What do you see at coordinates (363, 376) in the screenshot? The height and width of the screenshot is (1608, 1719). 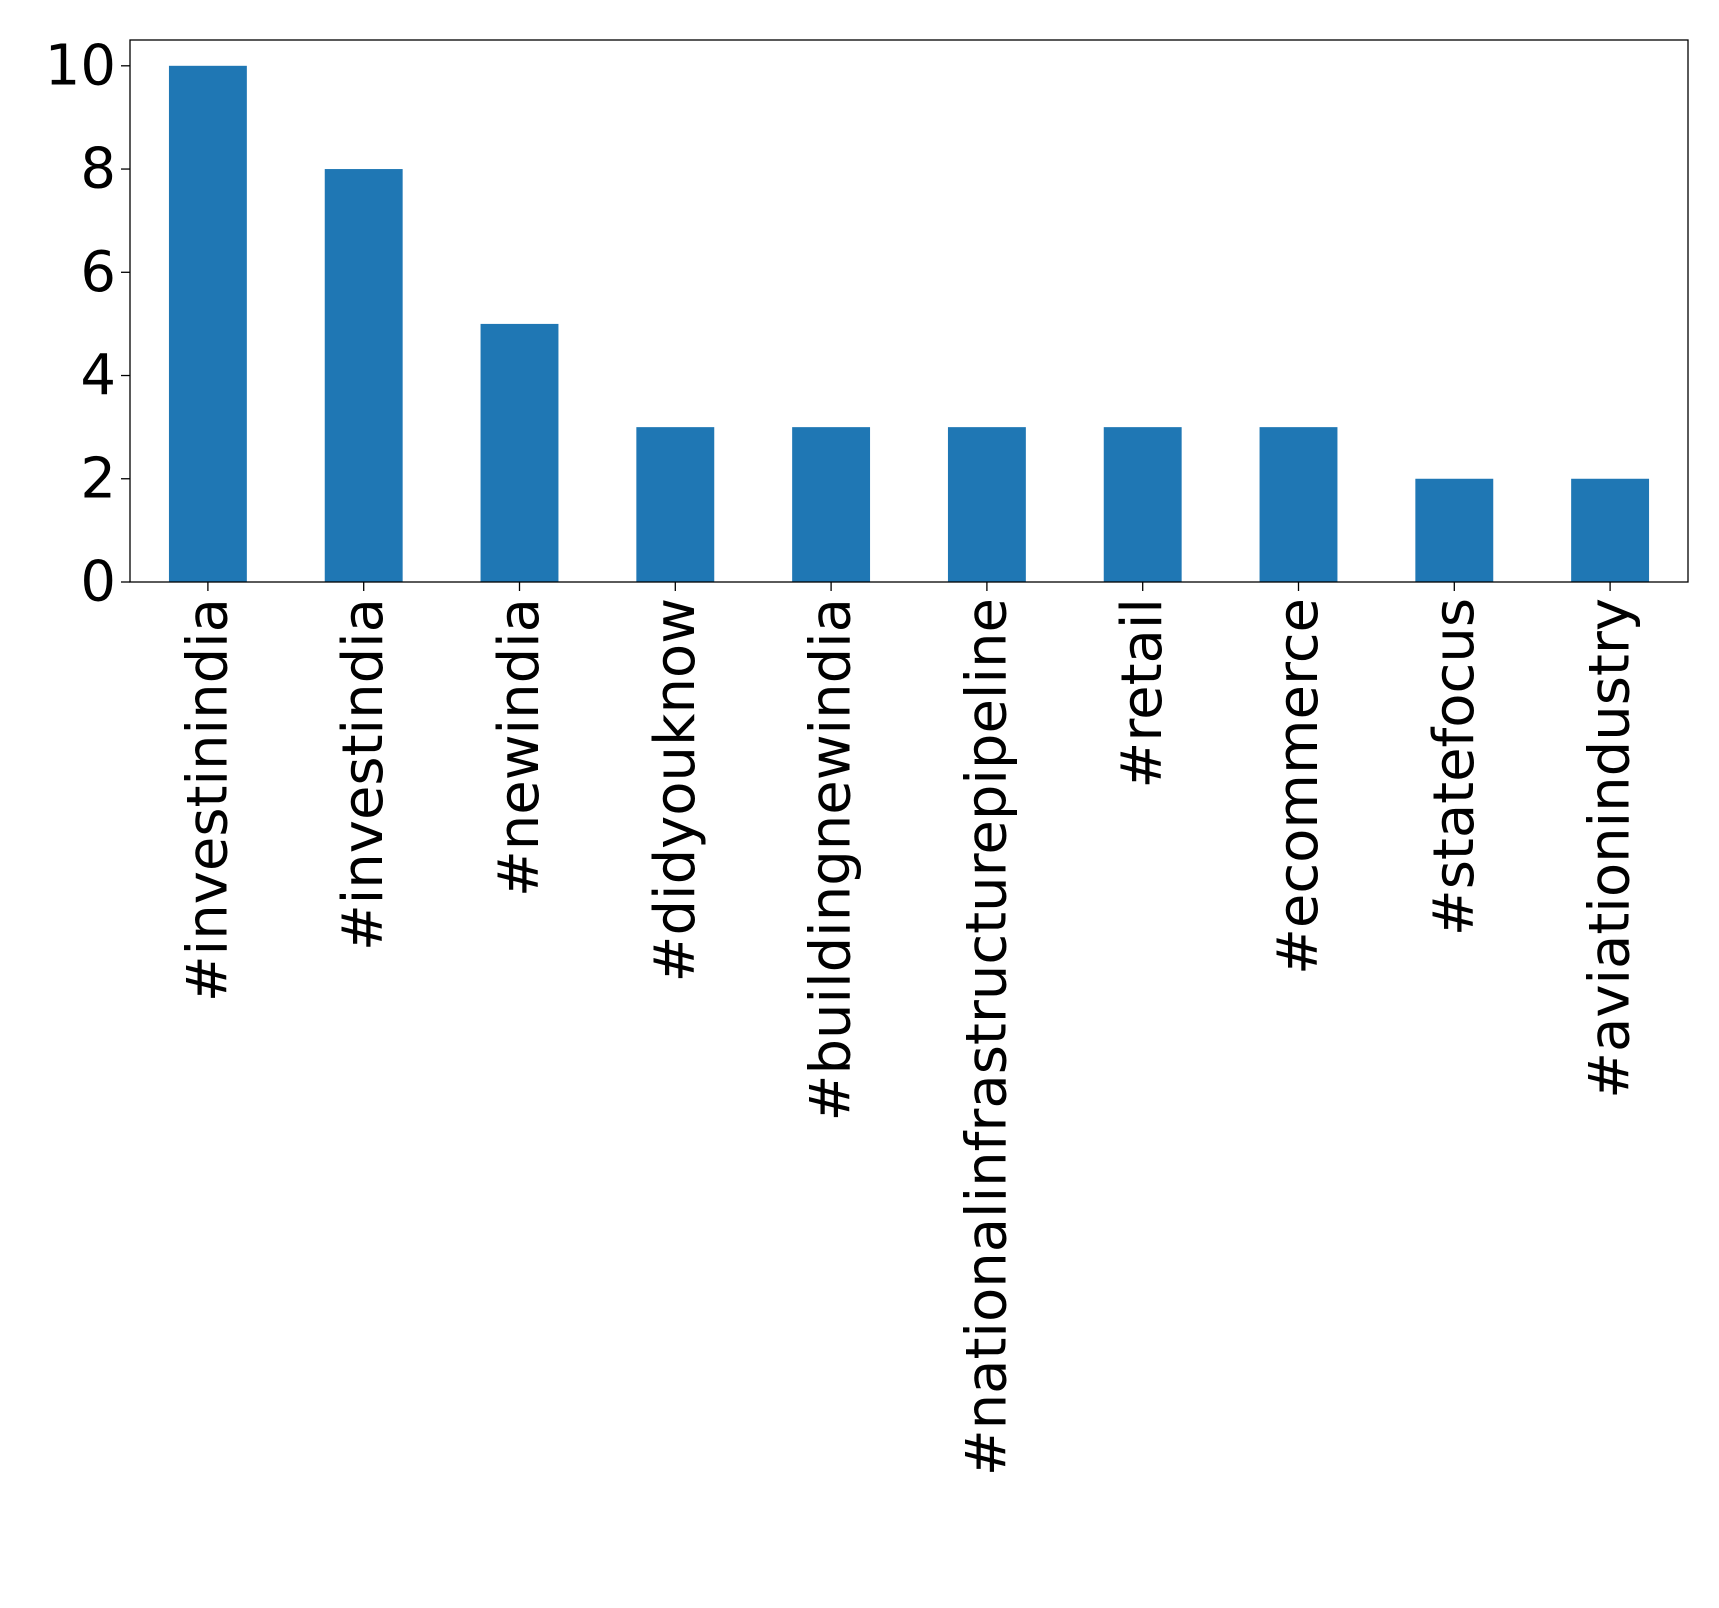 I see `bar-investindia` at bounding box center [363, 376].